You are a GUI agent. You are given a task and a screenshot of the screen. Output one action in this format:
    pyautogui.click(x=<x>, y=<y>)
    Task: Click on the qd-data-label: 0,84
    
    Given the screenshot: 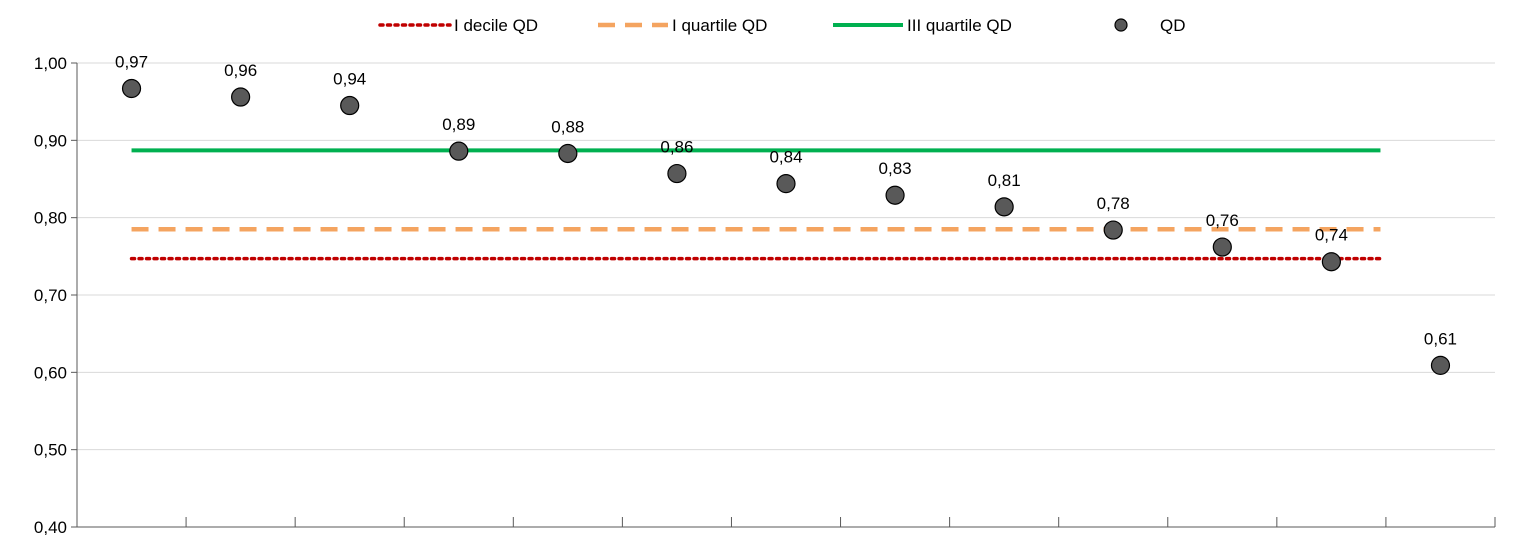 What is the action you would take?
    pyautogui.click(x=785, y=157)
    